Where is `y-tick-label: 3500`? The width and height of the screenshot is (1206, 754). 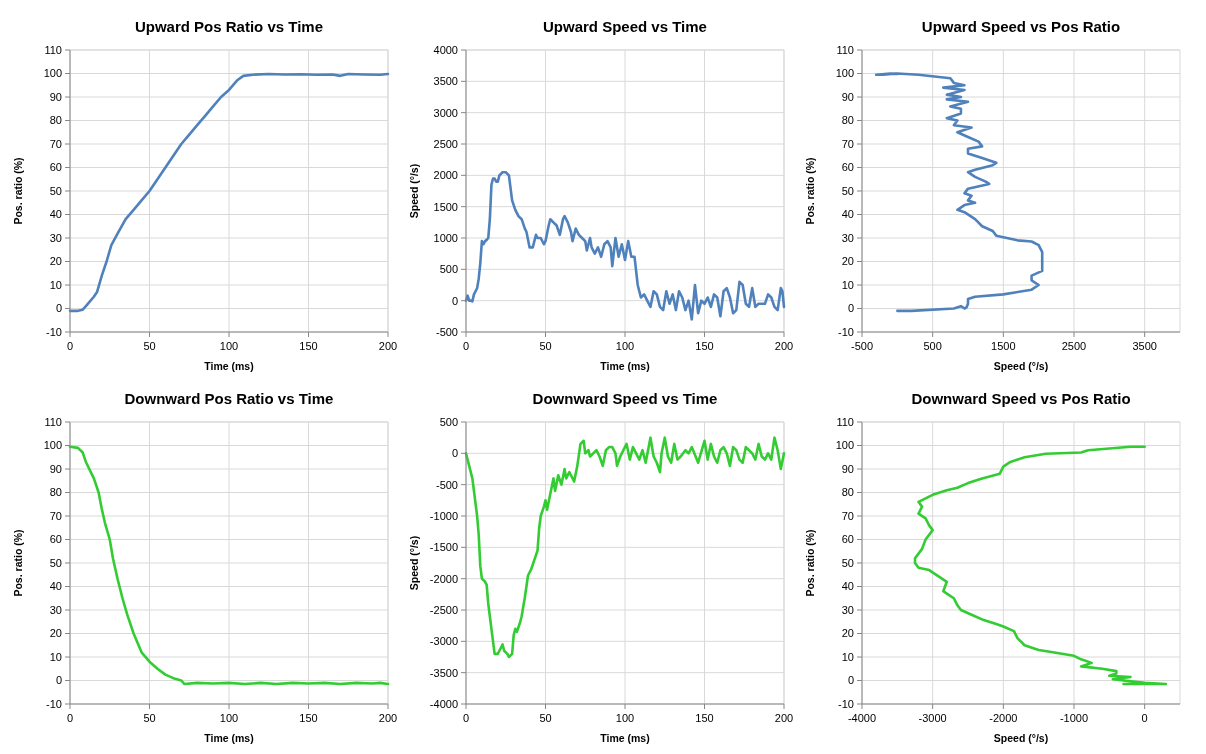
y-tick-label: 3500 is located at coordinates (445, 81).